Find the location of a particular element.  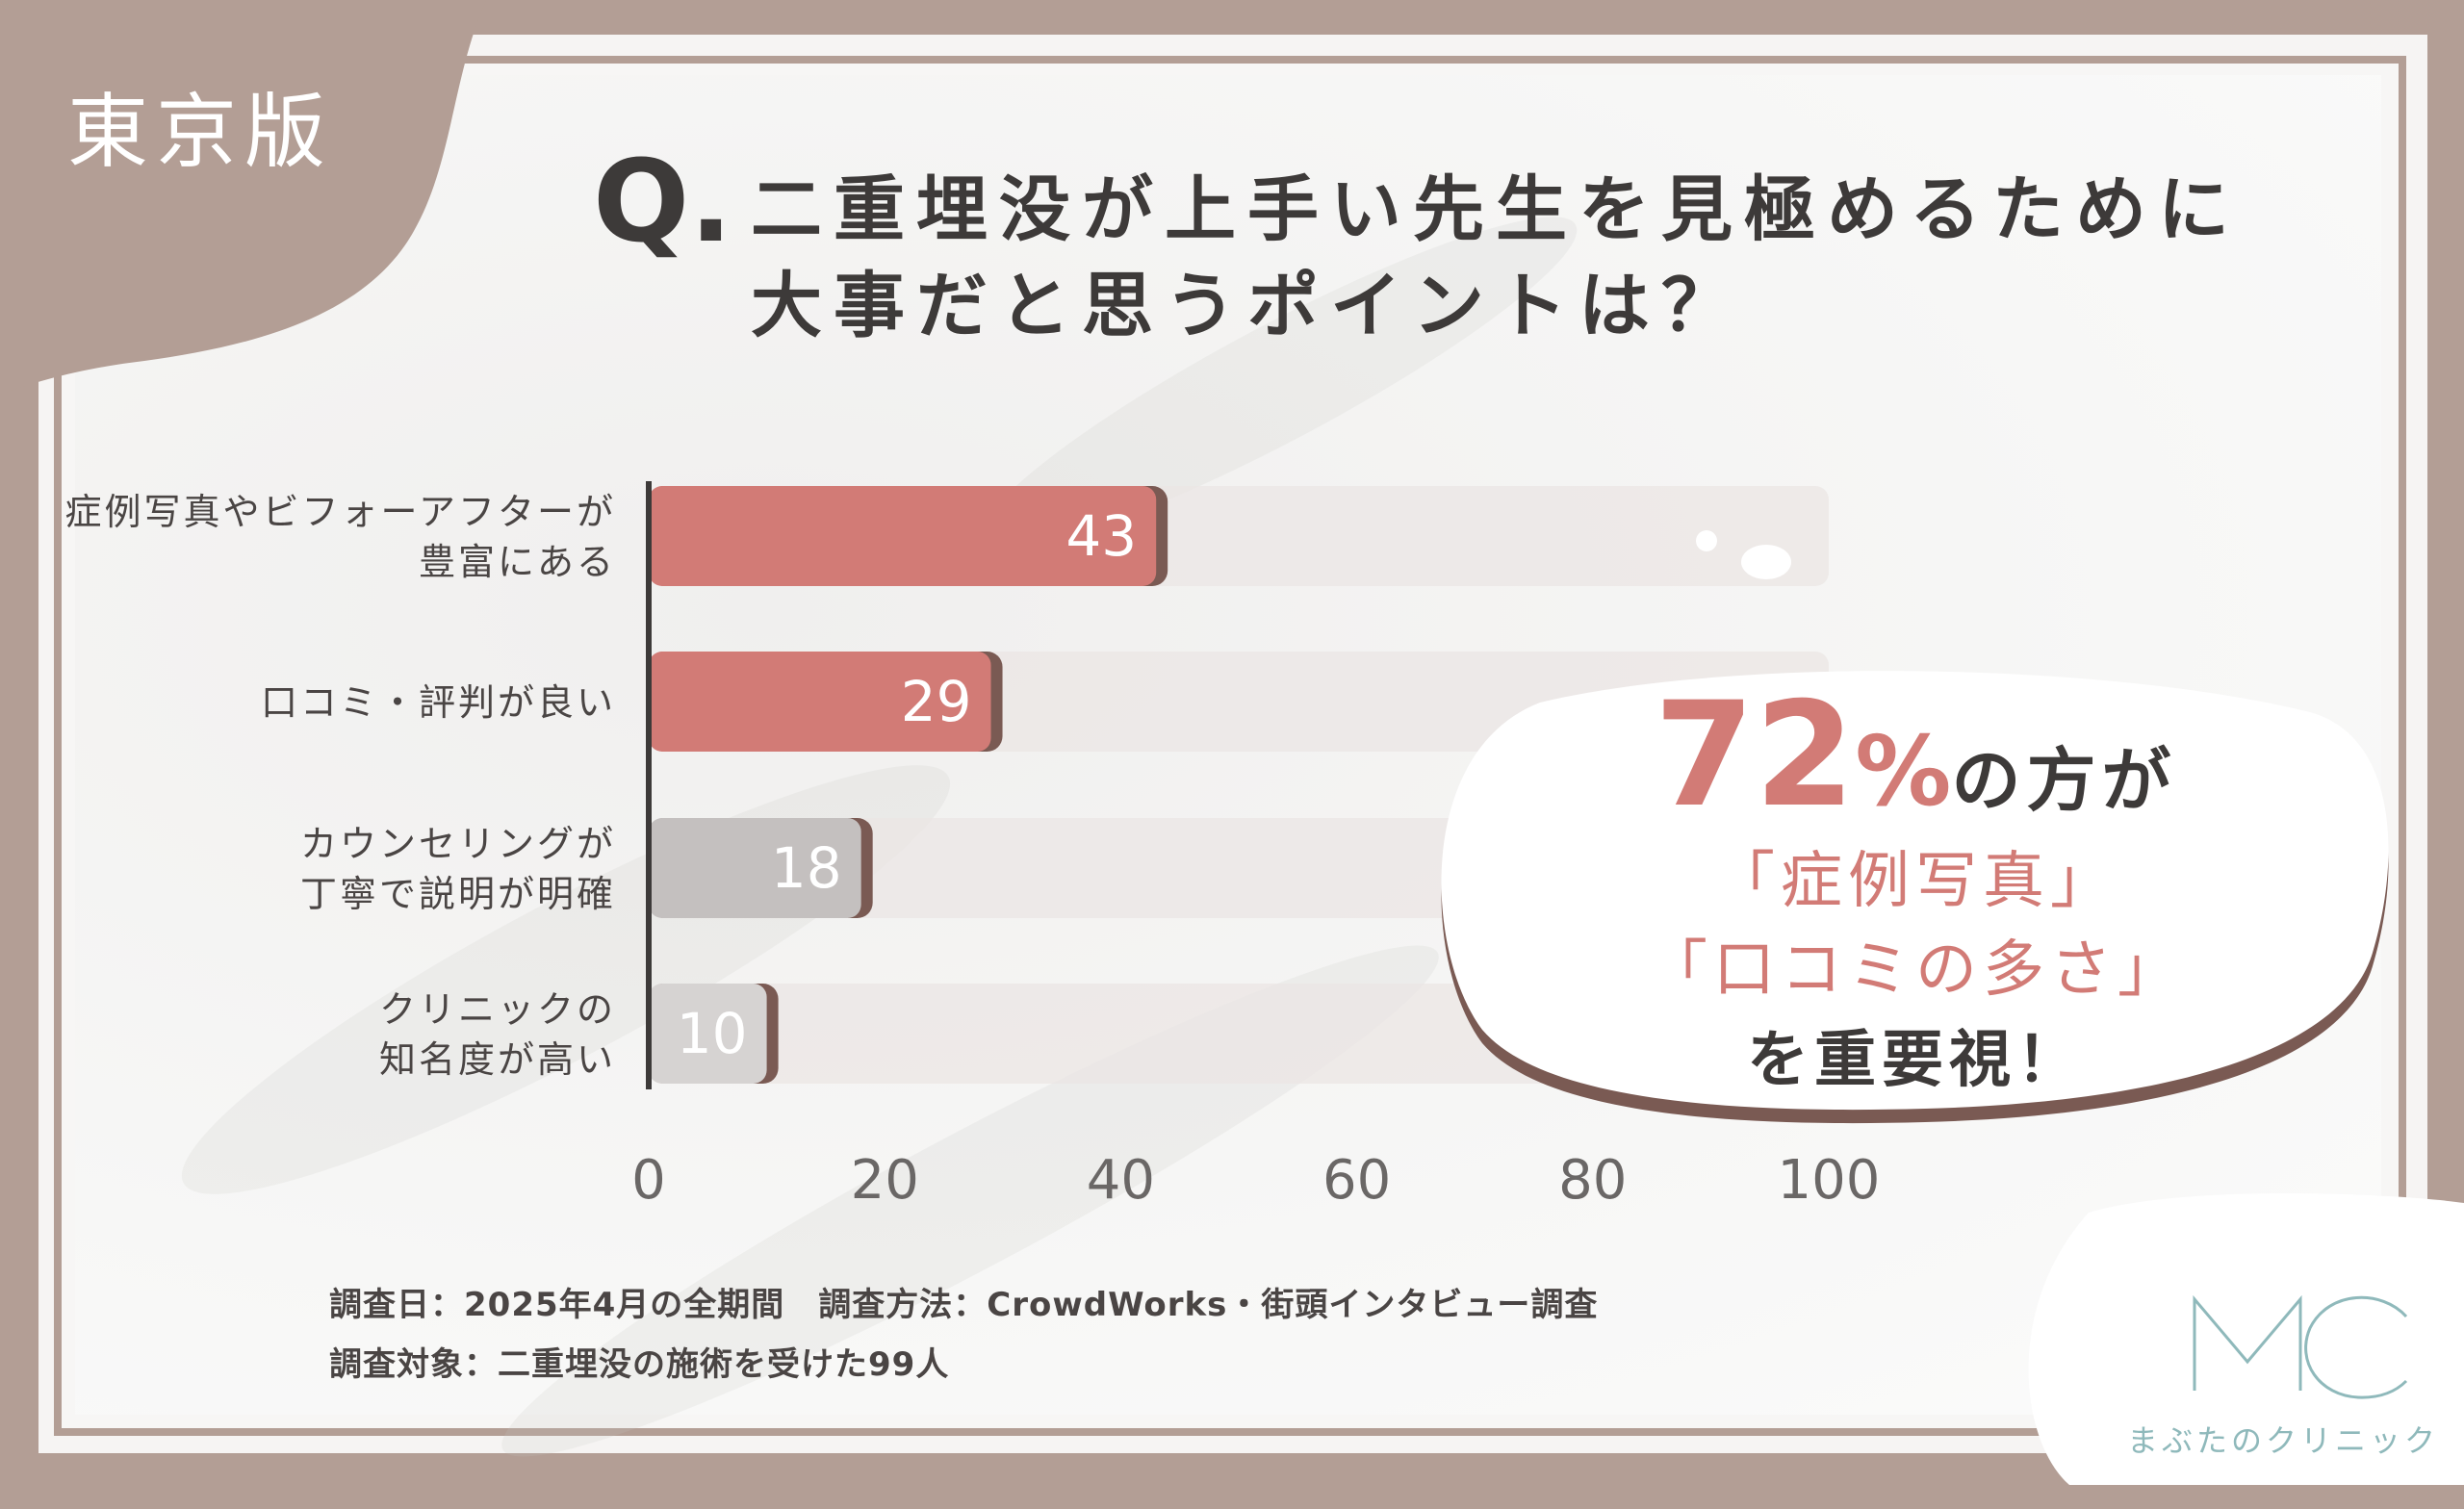

bar-value-label: 10 is located at coordinates (712, 1033).